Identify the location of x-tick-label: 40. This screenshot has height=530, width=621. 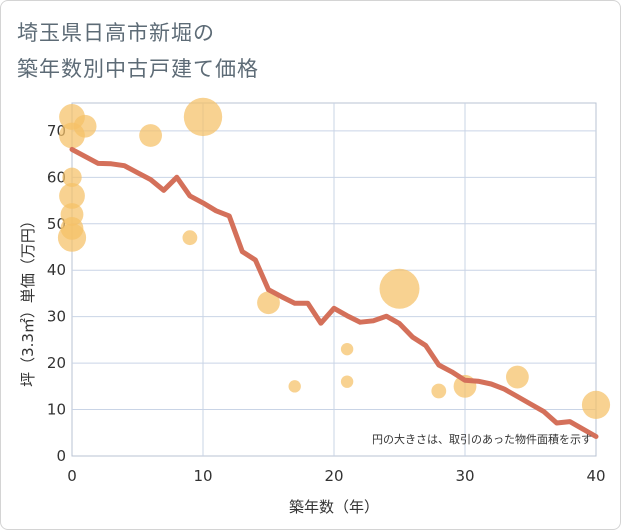
(595, 476).